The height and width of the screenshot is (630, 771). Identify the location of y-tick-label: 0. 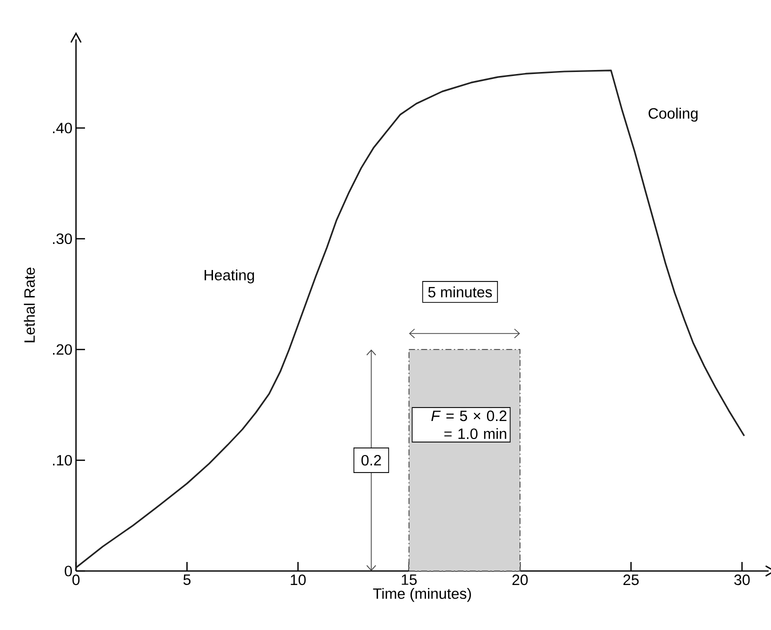
(68, 571).